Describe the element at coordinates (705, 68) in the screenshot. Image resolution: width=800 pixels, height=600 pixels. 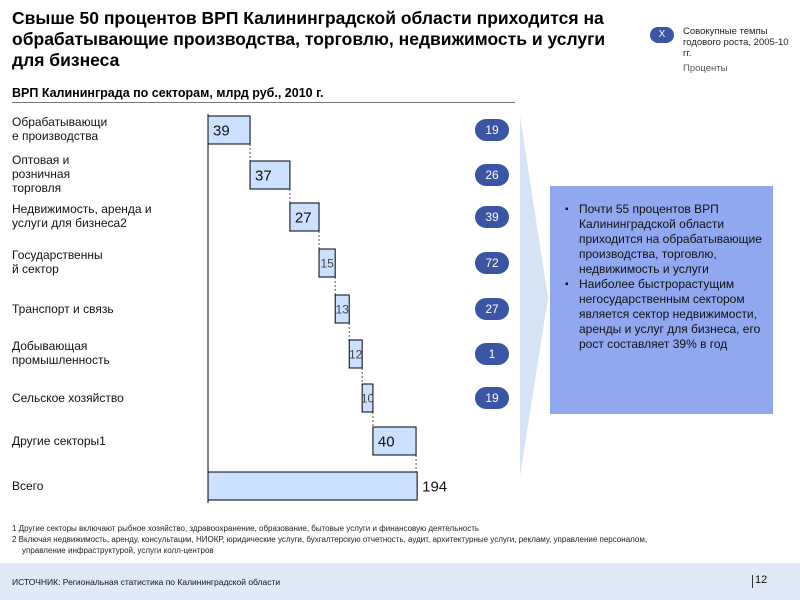
I see `legend-unit: Проценты` at that location.